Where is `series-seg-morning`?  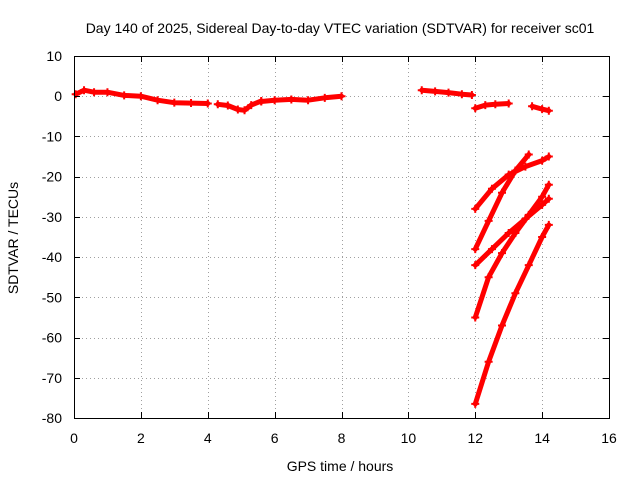 series-seg-morning is located at coordinates (141, 97).